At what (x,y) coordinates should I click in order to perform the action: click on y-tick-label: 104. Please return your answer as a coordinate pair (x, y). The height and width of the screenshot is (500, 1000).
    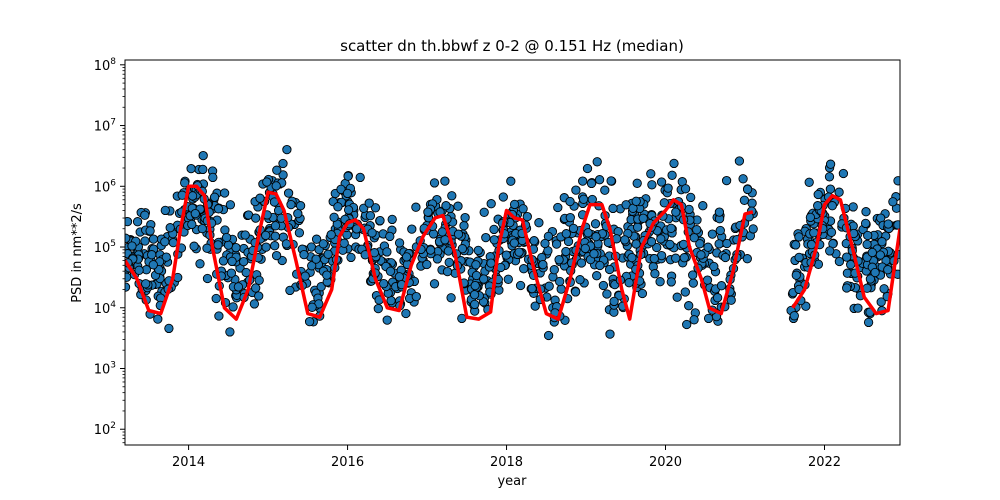
    Looking at the image, I should click on (105, 308).